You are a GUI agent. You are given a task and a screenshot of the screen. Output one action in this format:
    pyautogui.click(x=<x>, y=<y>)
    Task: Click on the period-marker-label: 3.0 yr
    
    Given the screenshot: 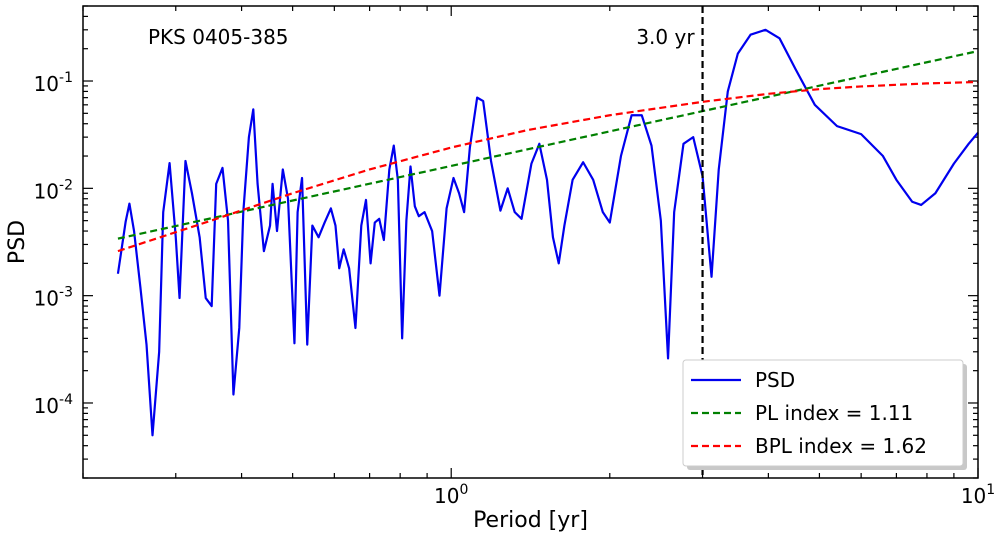 What is the action you would take?
    pyautogui.click(x=665, y=37)
    